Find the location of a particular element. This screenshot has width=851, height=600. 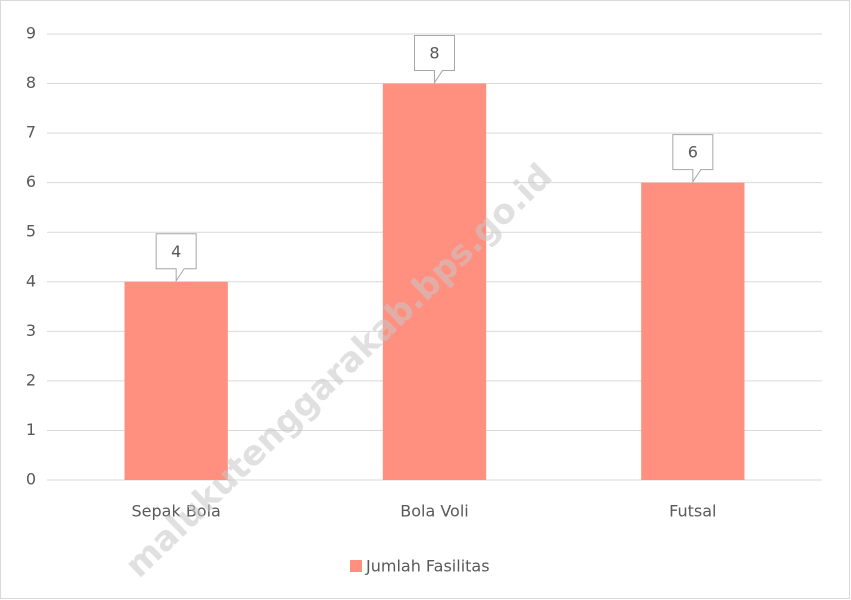

y-tick-label: 4 is located at coordinates (31, 280).